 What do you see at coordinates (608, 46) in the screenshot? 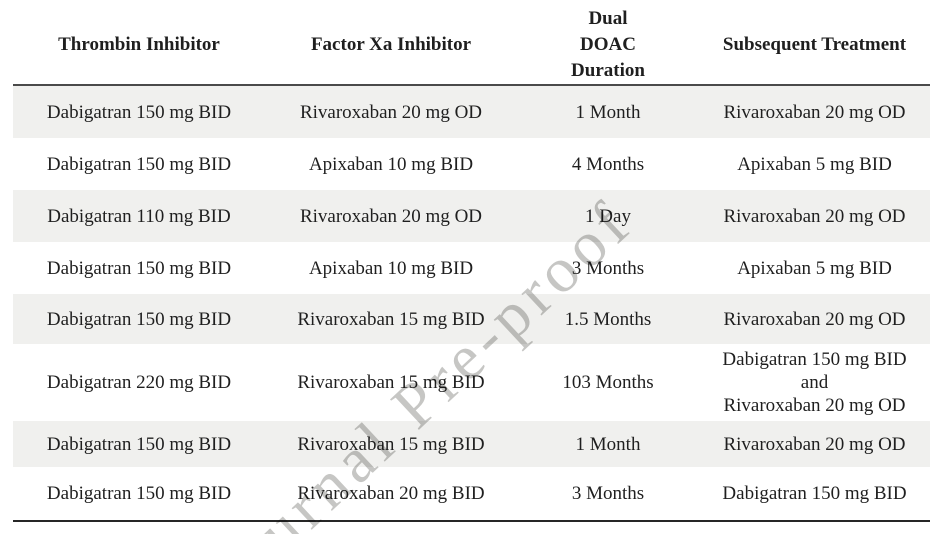
I see `column-header-dual-doac-duration: Dual DOAC Duration` at bounding box center [608, 46].